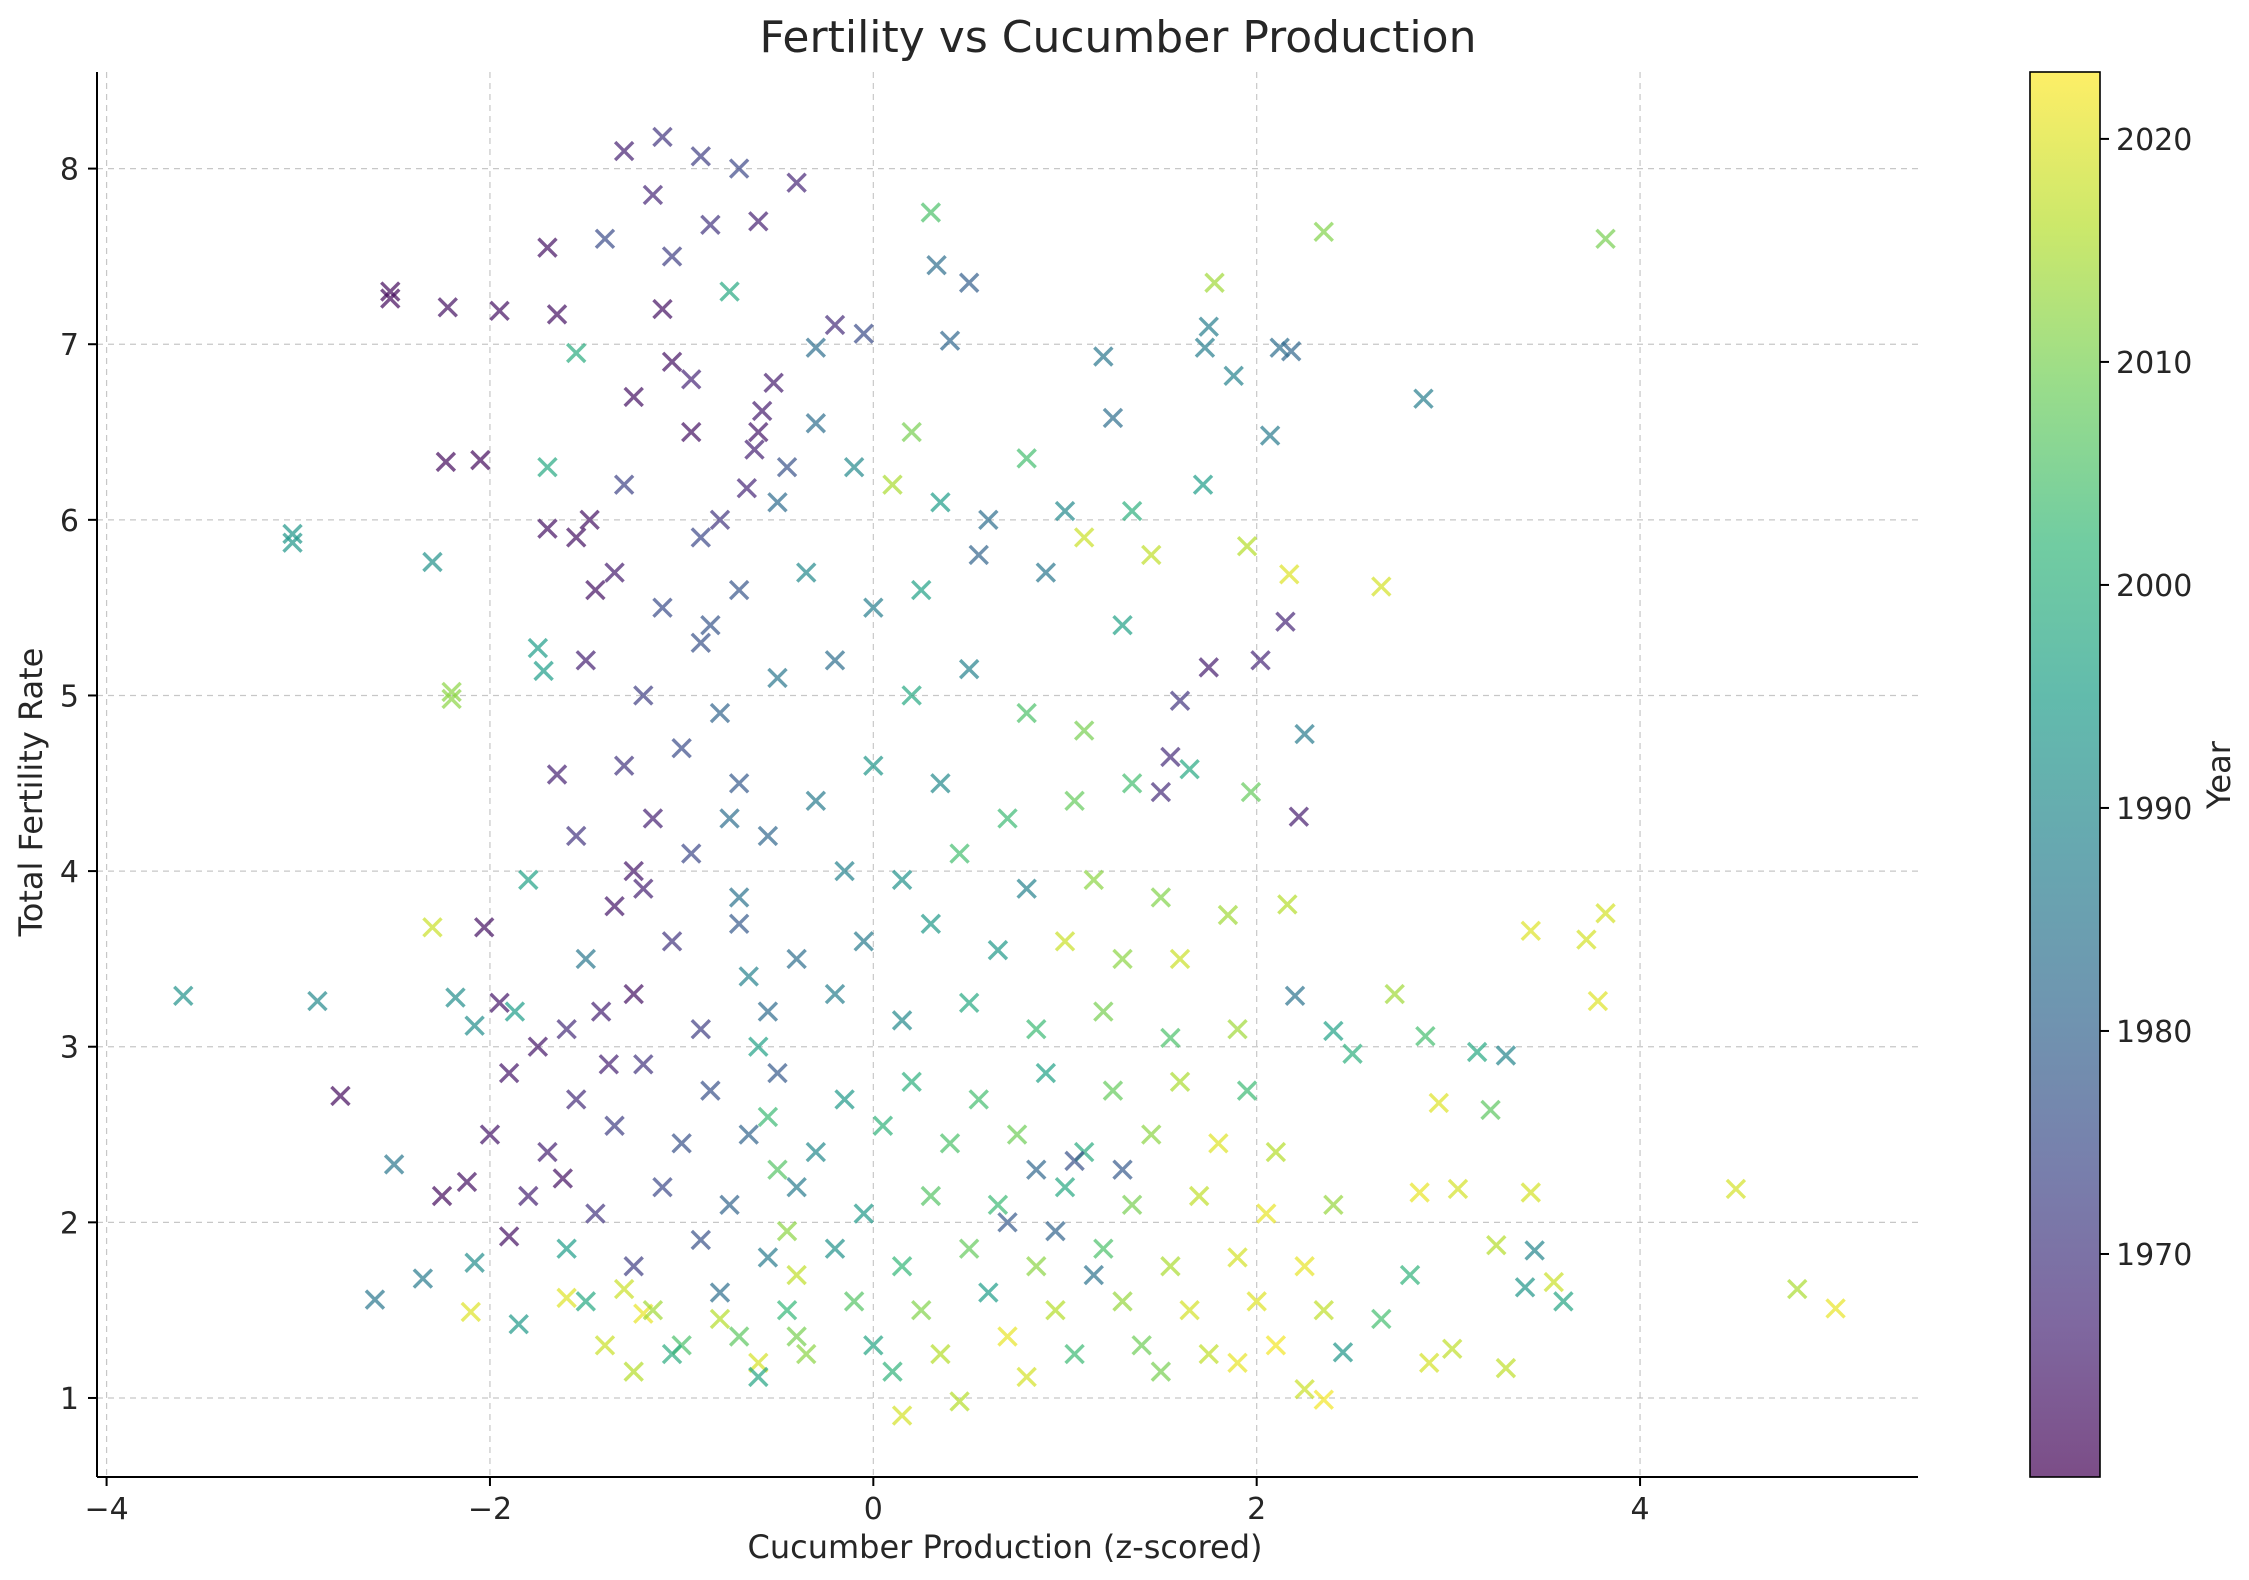  I want to click on x-axis-label: Cucumber Production (z-scored), so click(1004, 1547).